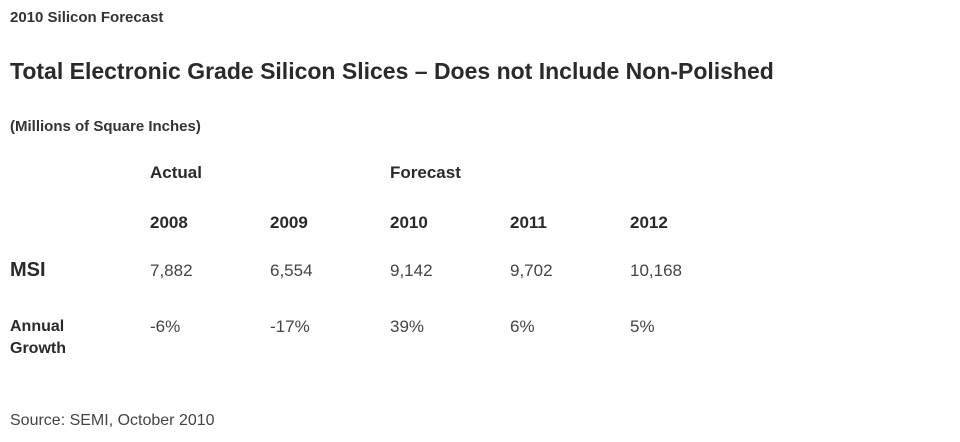 This screenshot has width=960, height=442. What do you see at coordinates (176, 172) in the screenshot?
I see `group-label-actual: Actual` at bounding box center [176, 172].